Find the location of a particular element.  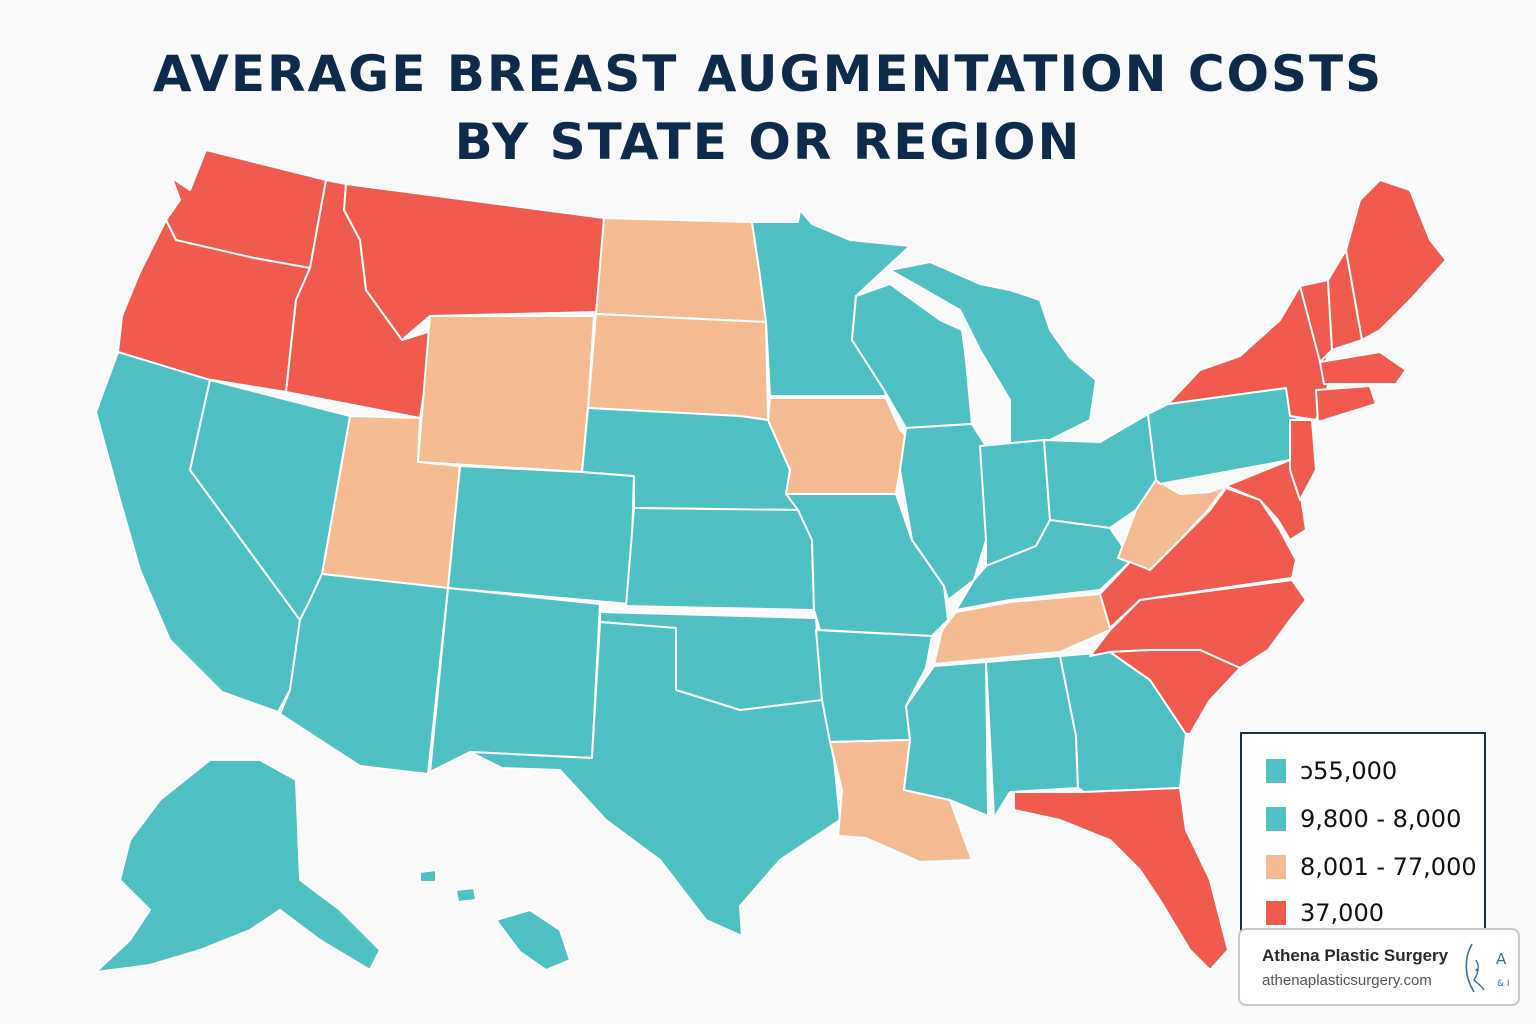

legend-label: 8,001 - 77,000 is located at coordinates (1388, 867).